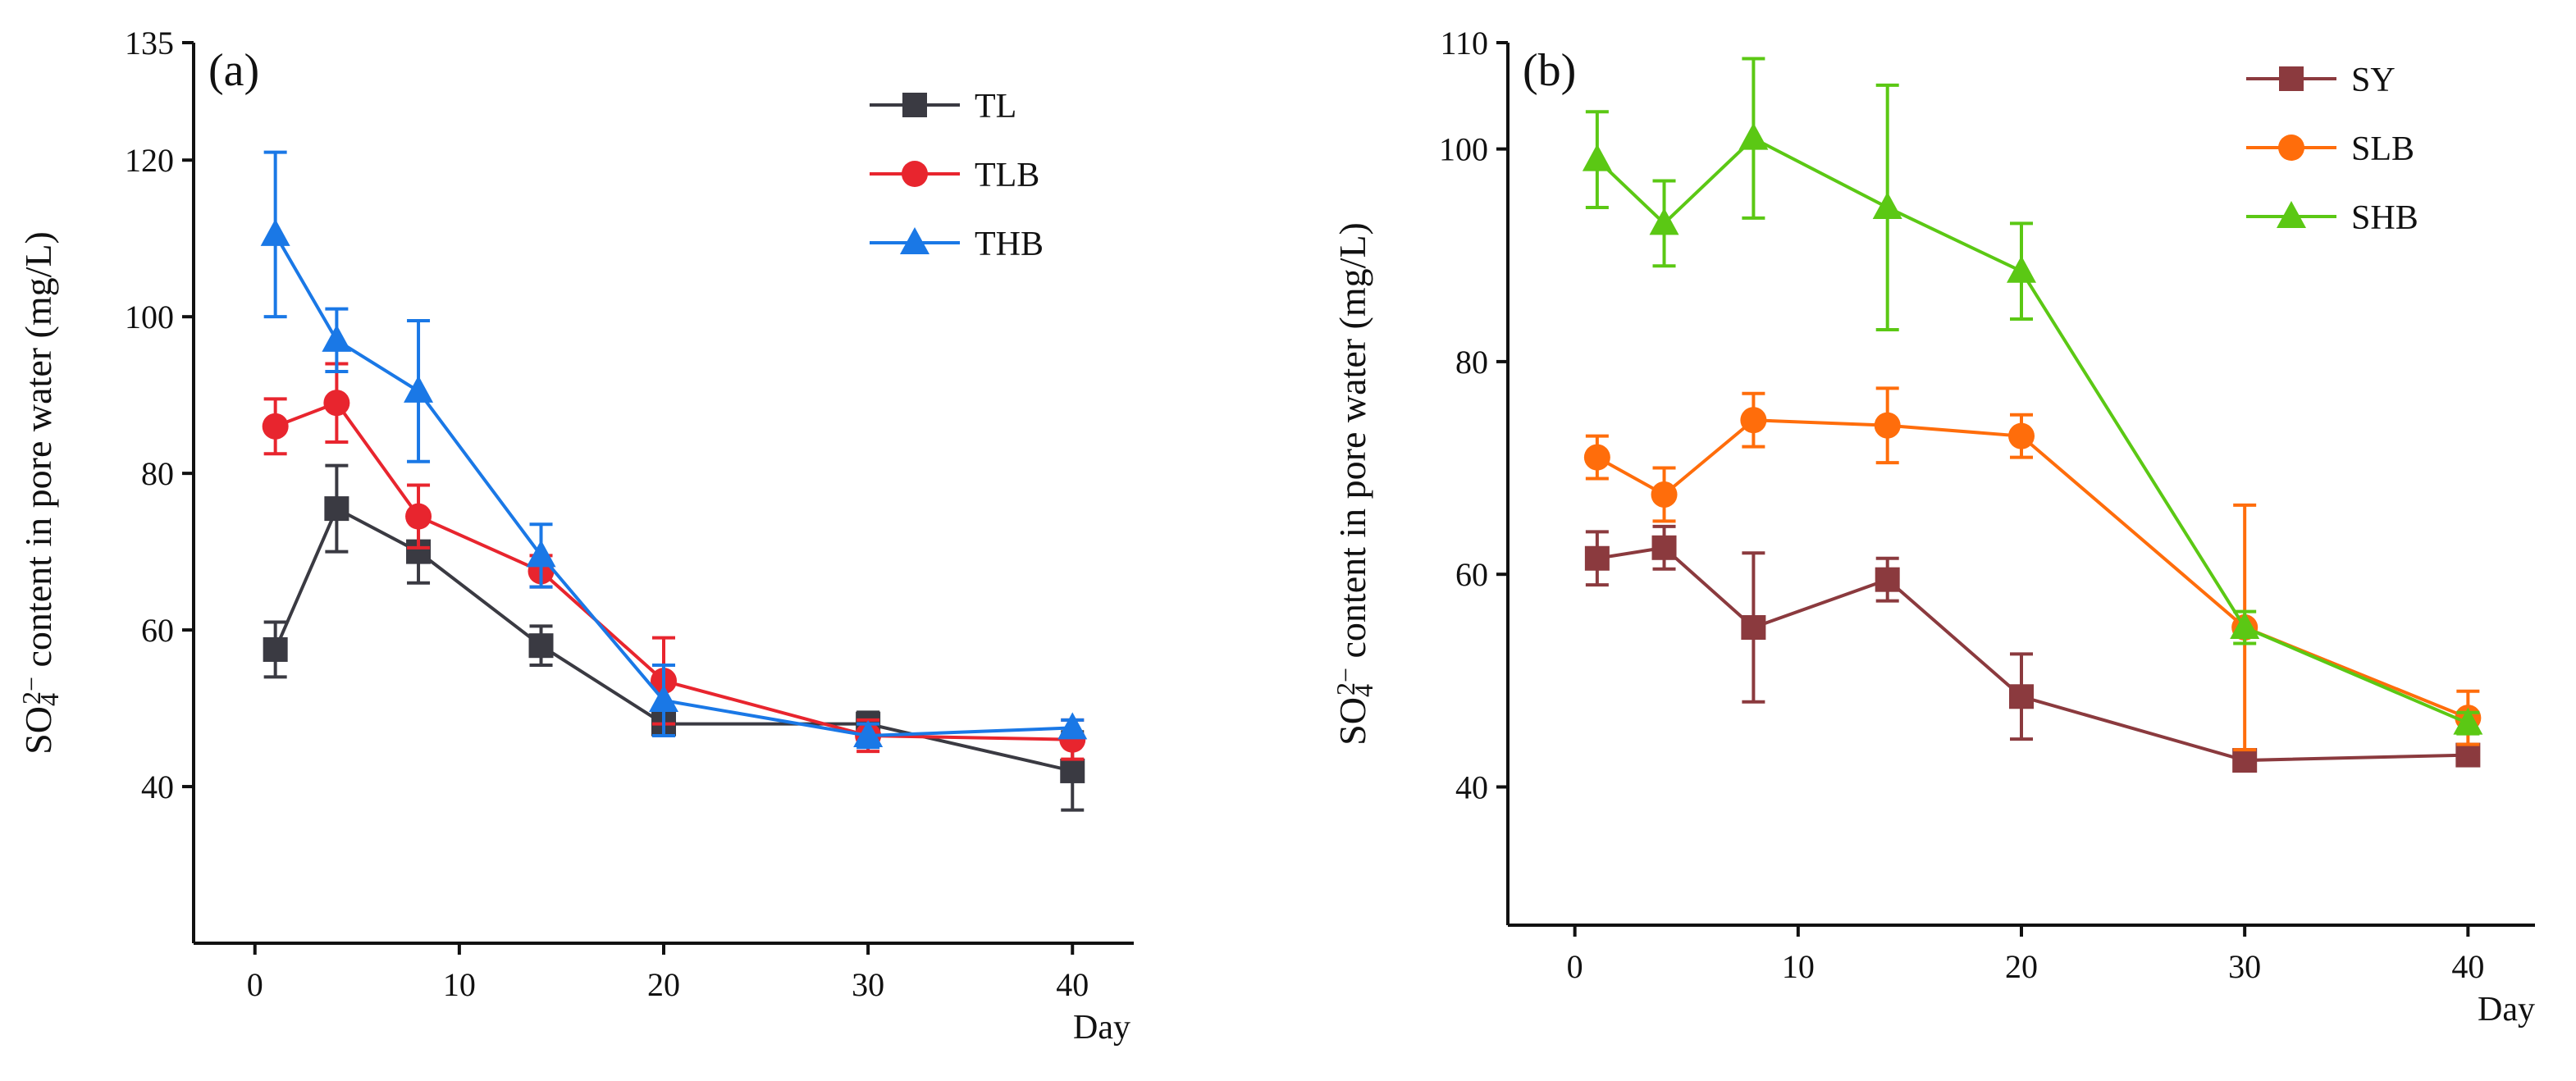 The width and height of the screenshot is (2576, 1081). I want to click on series-sy, so click(2032, 648).